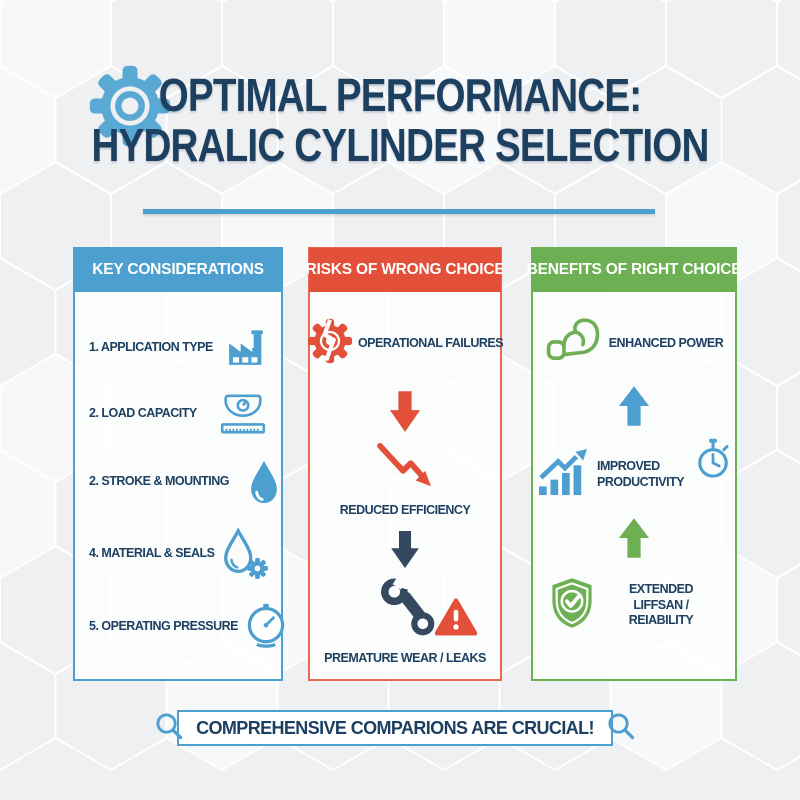 This screenshot has width=800, height=800. What do you see at coordinates (330, 343) in the screenshot?
I see `broken-gear-icon` at bounding box center [330, 343].